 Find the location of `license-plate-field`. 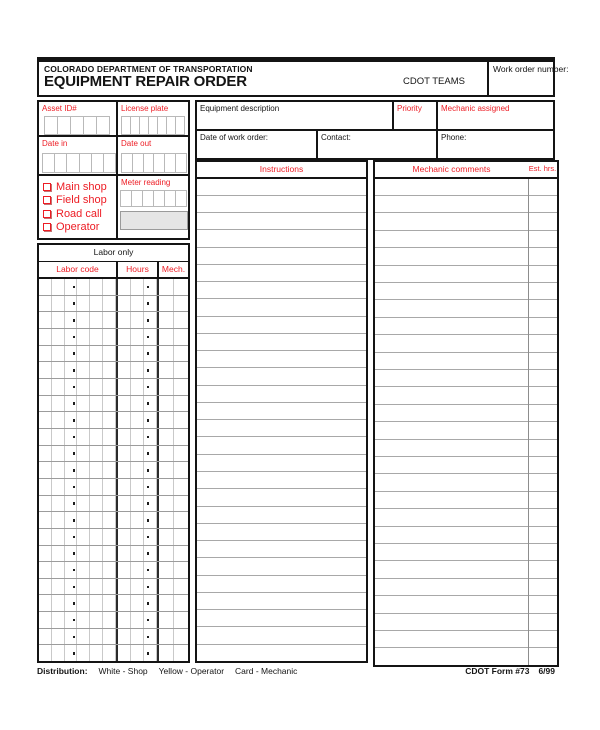

license-plate-field is located at coordinates (153, 125).